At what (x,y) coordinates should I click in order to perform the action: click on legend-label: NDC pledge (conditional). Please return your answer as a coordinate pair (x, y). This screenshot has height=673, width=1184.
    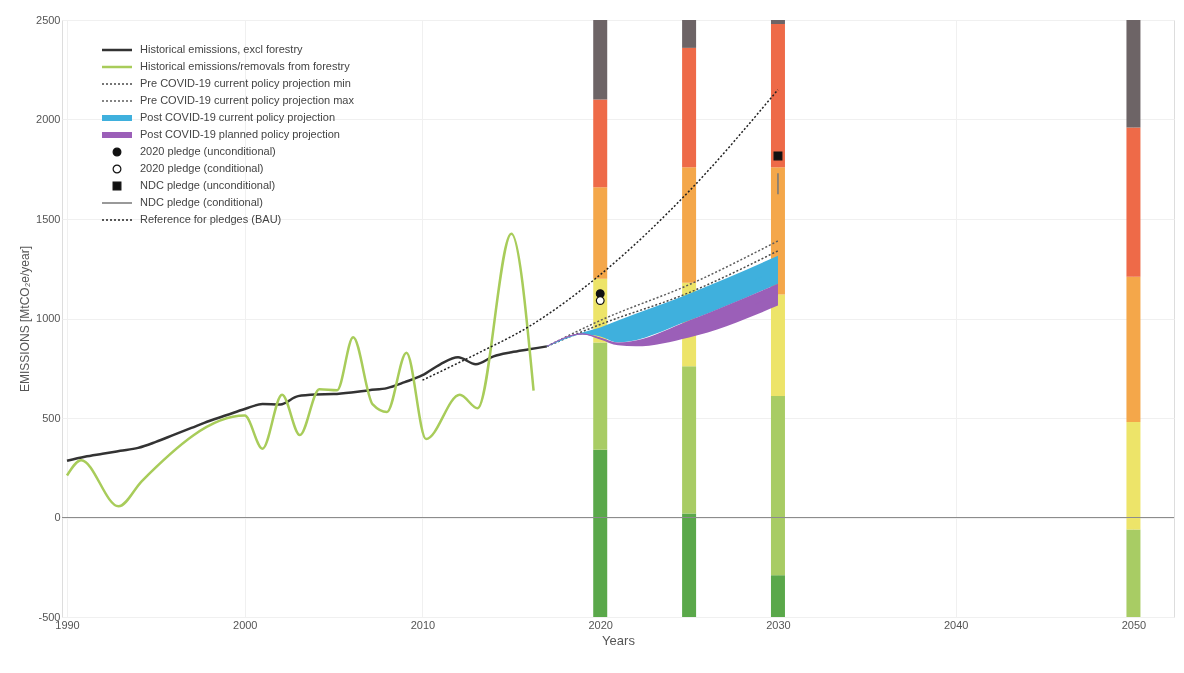
    Looking at the image, I should click on (201, 202).